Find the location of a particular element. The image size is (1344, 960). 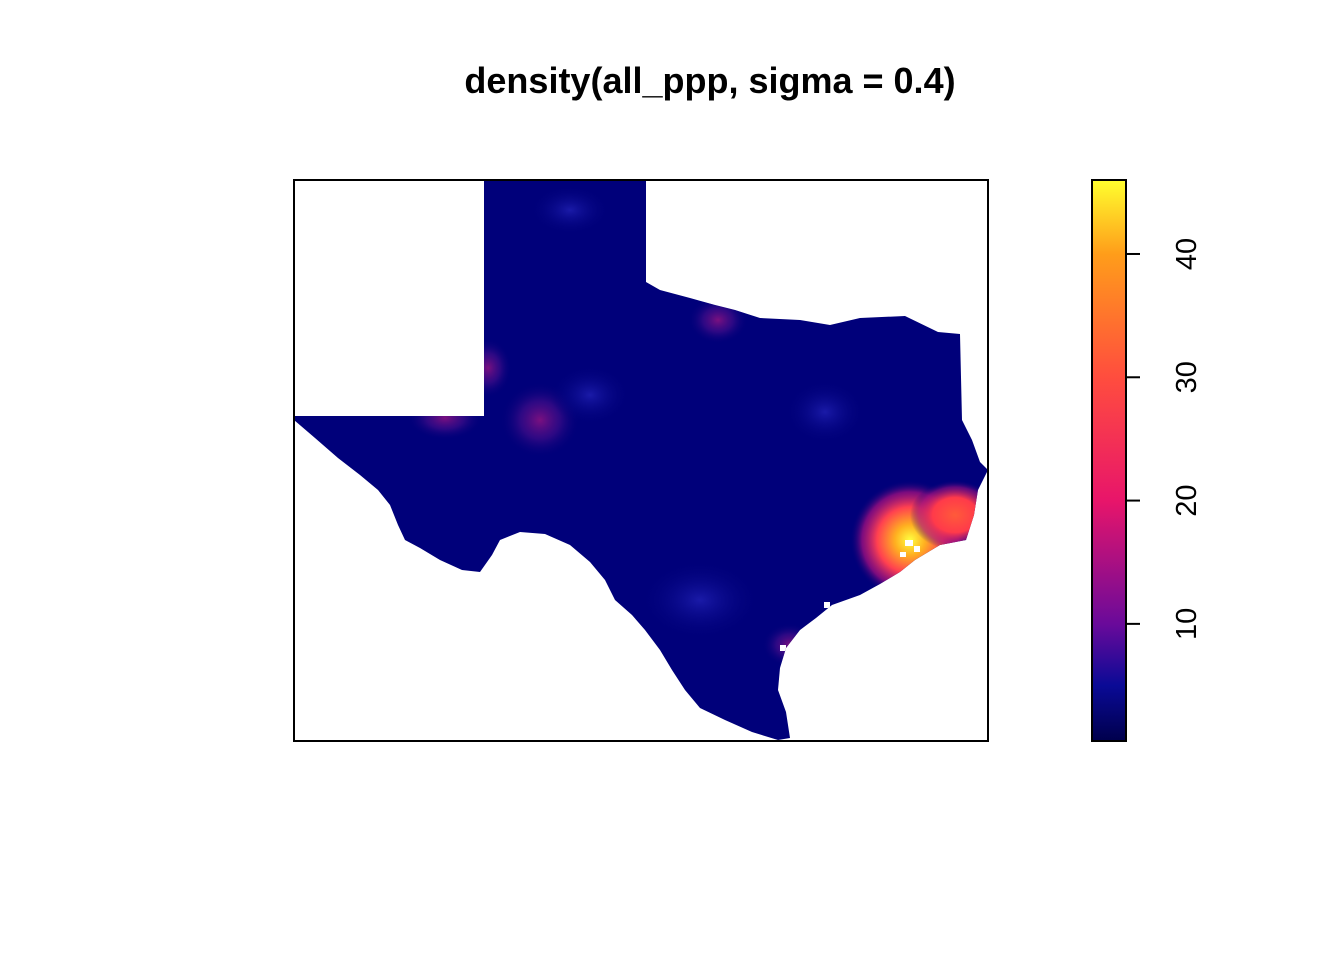

colorbar-legend: 10 20 30 40 is located at coordinates (1147, 460).